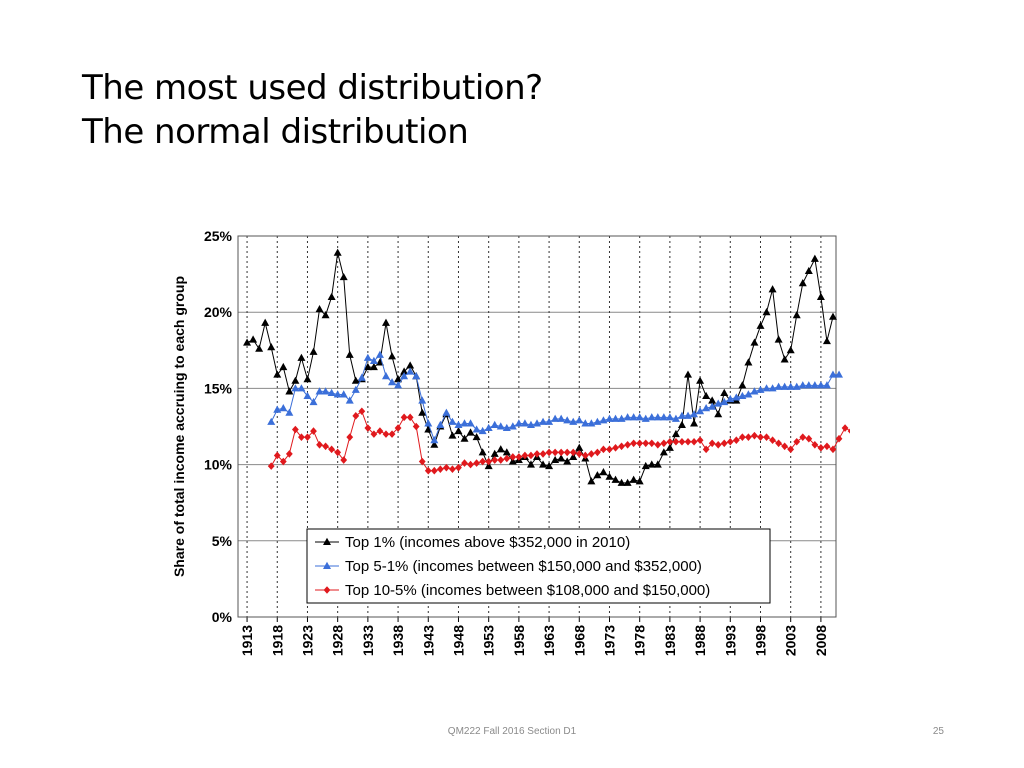  I want to click on legend-box, so click(538, 566).